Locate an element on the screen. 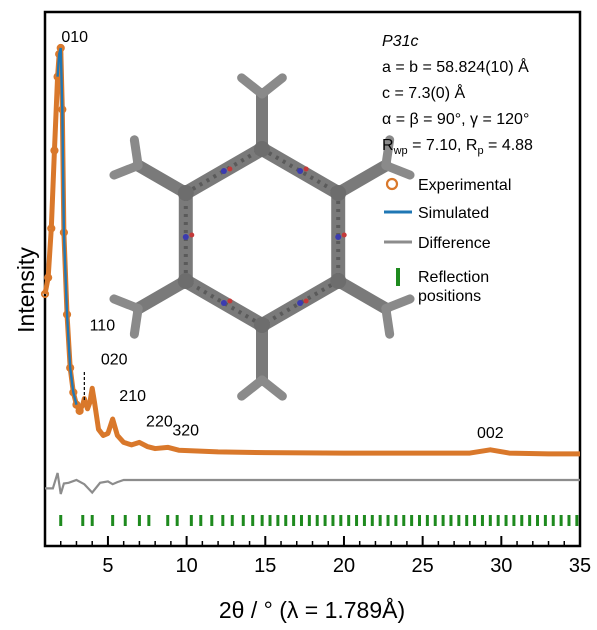 This screenshot has height=630, width=597. legend-label-reflections-line: positions is located at coordinates (449, 296).